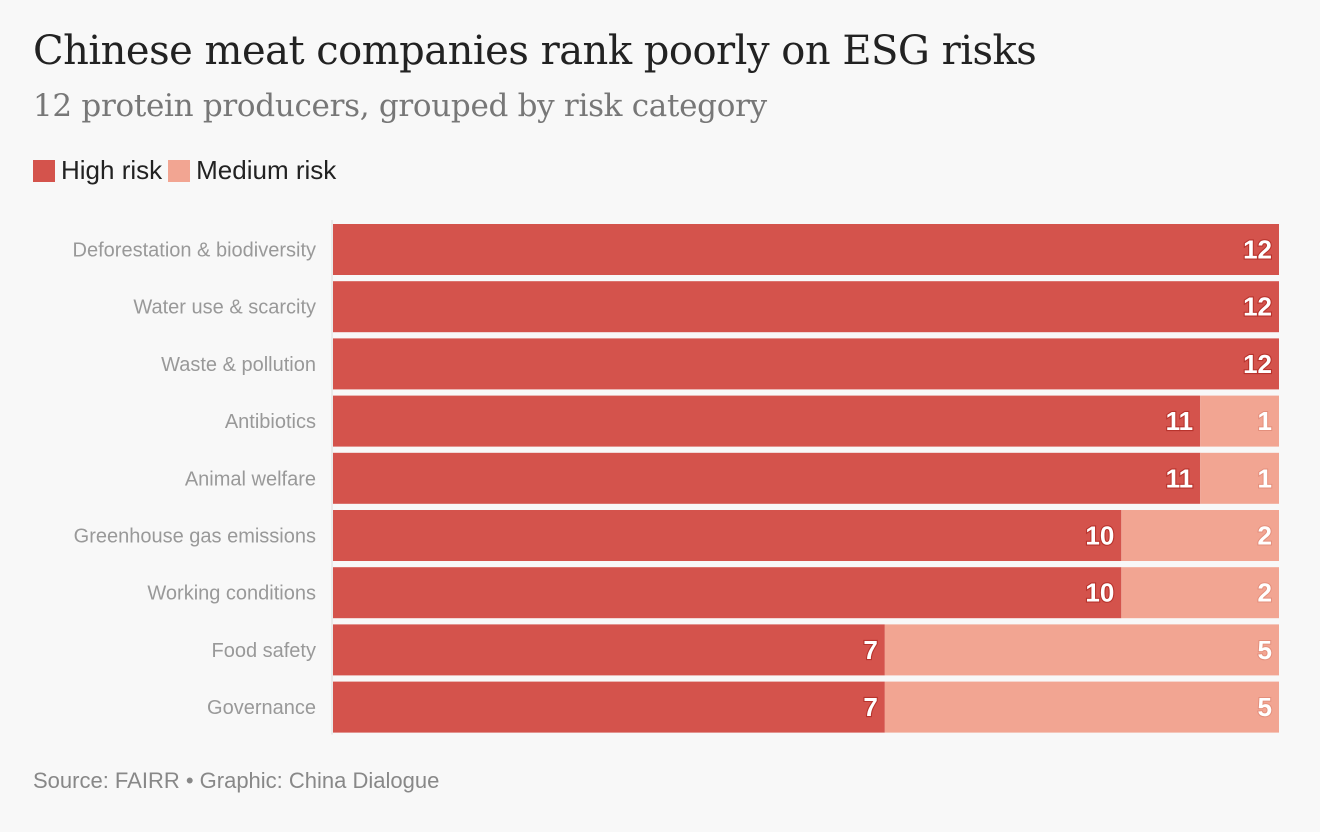 The image size is (1320, 832). Describe the element at coordinates (238, 365) in the screenshot. I see `category-label: Waste & pollution` at that location.